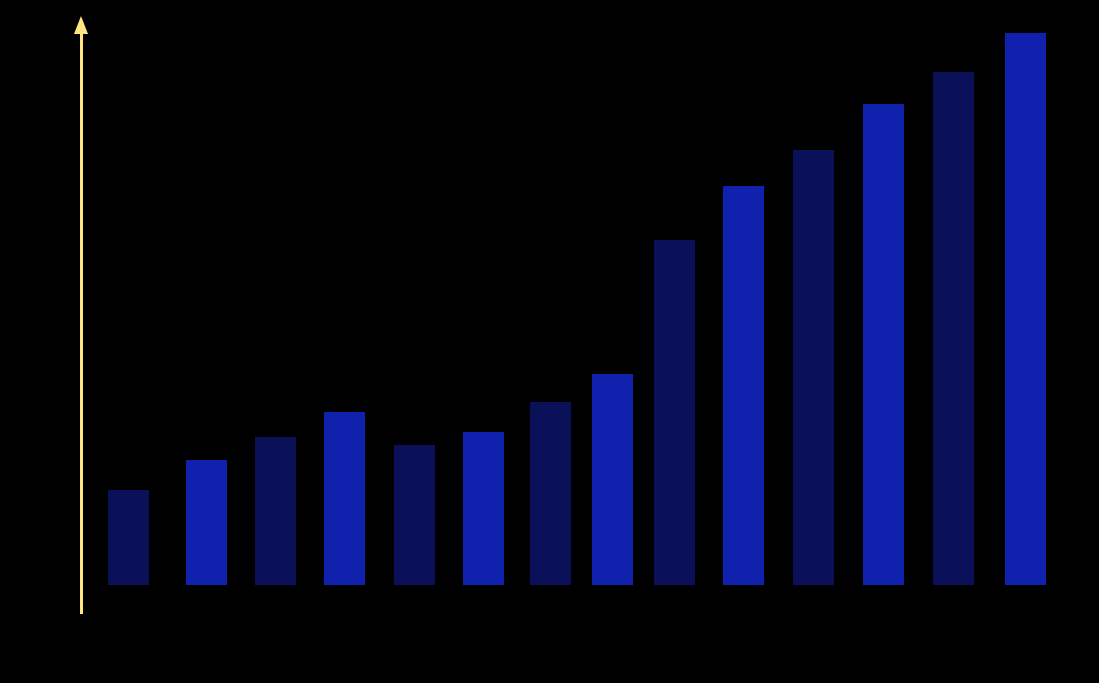 The image size is (1099, 683). Describe the element at coordinates (81, 25) in the screenshot. I see `y-axis-arrowhead-icon` at that location.